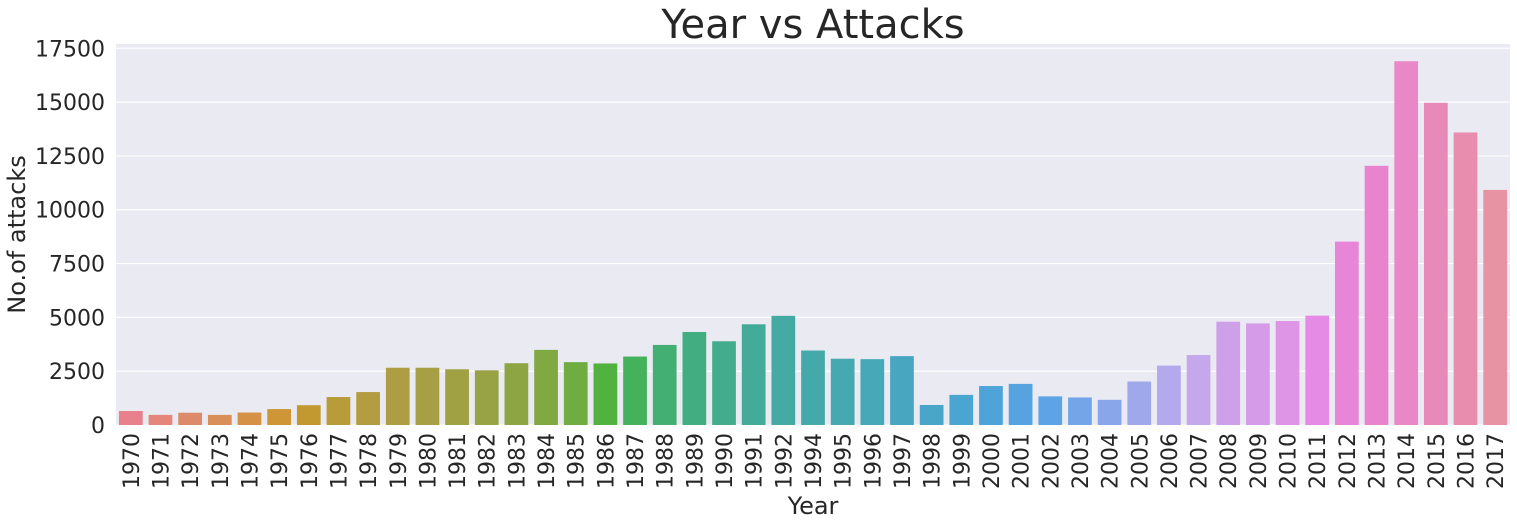  What do you see at coordinates (70, 211) in the screenshot?
I see `y-tick-label: 10000` at bounding box center [70, 211].